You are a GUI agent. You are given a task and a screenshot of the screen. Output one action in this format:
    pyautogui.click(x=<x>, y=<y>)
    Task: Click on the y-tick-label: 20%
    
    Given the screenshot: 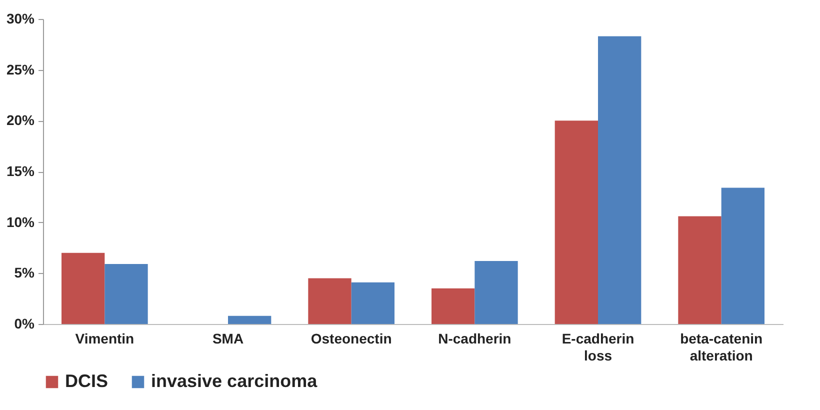 What is the action you would take?
    pyautogui.click(x=21, y=120)
    